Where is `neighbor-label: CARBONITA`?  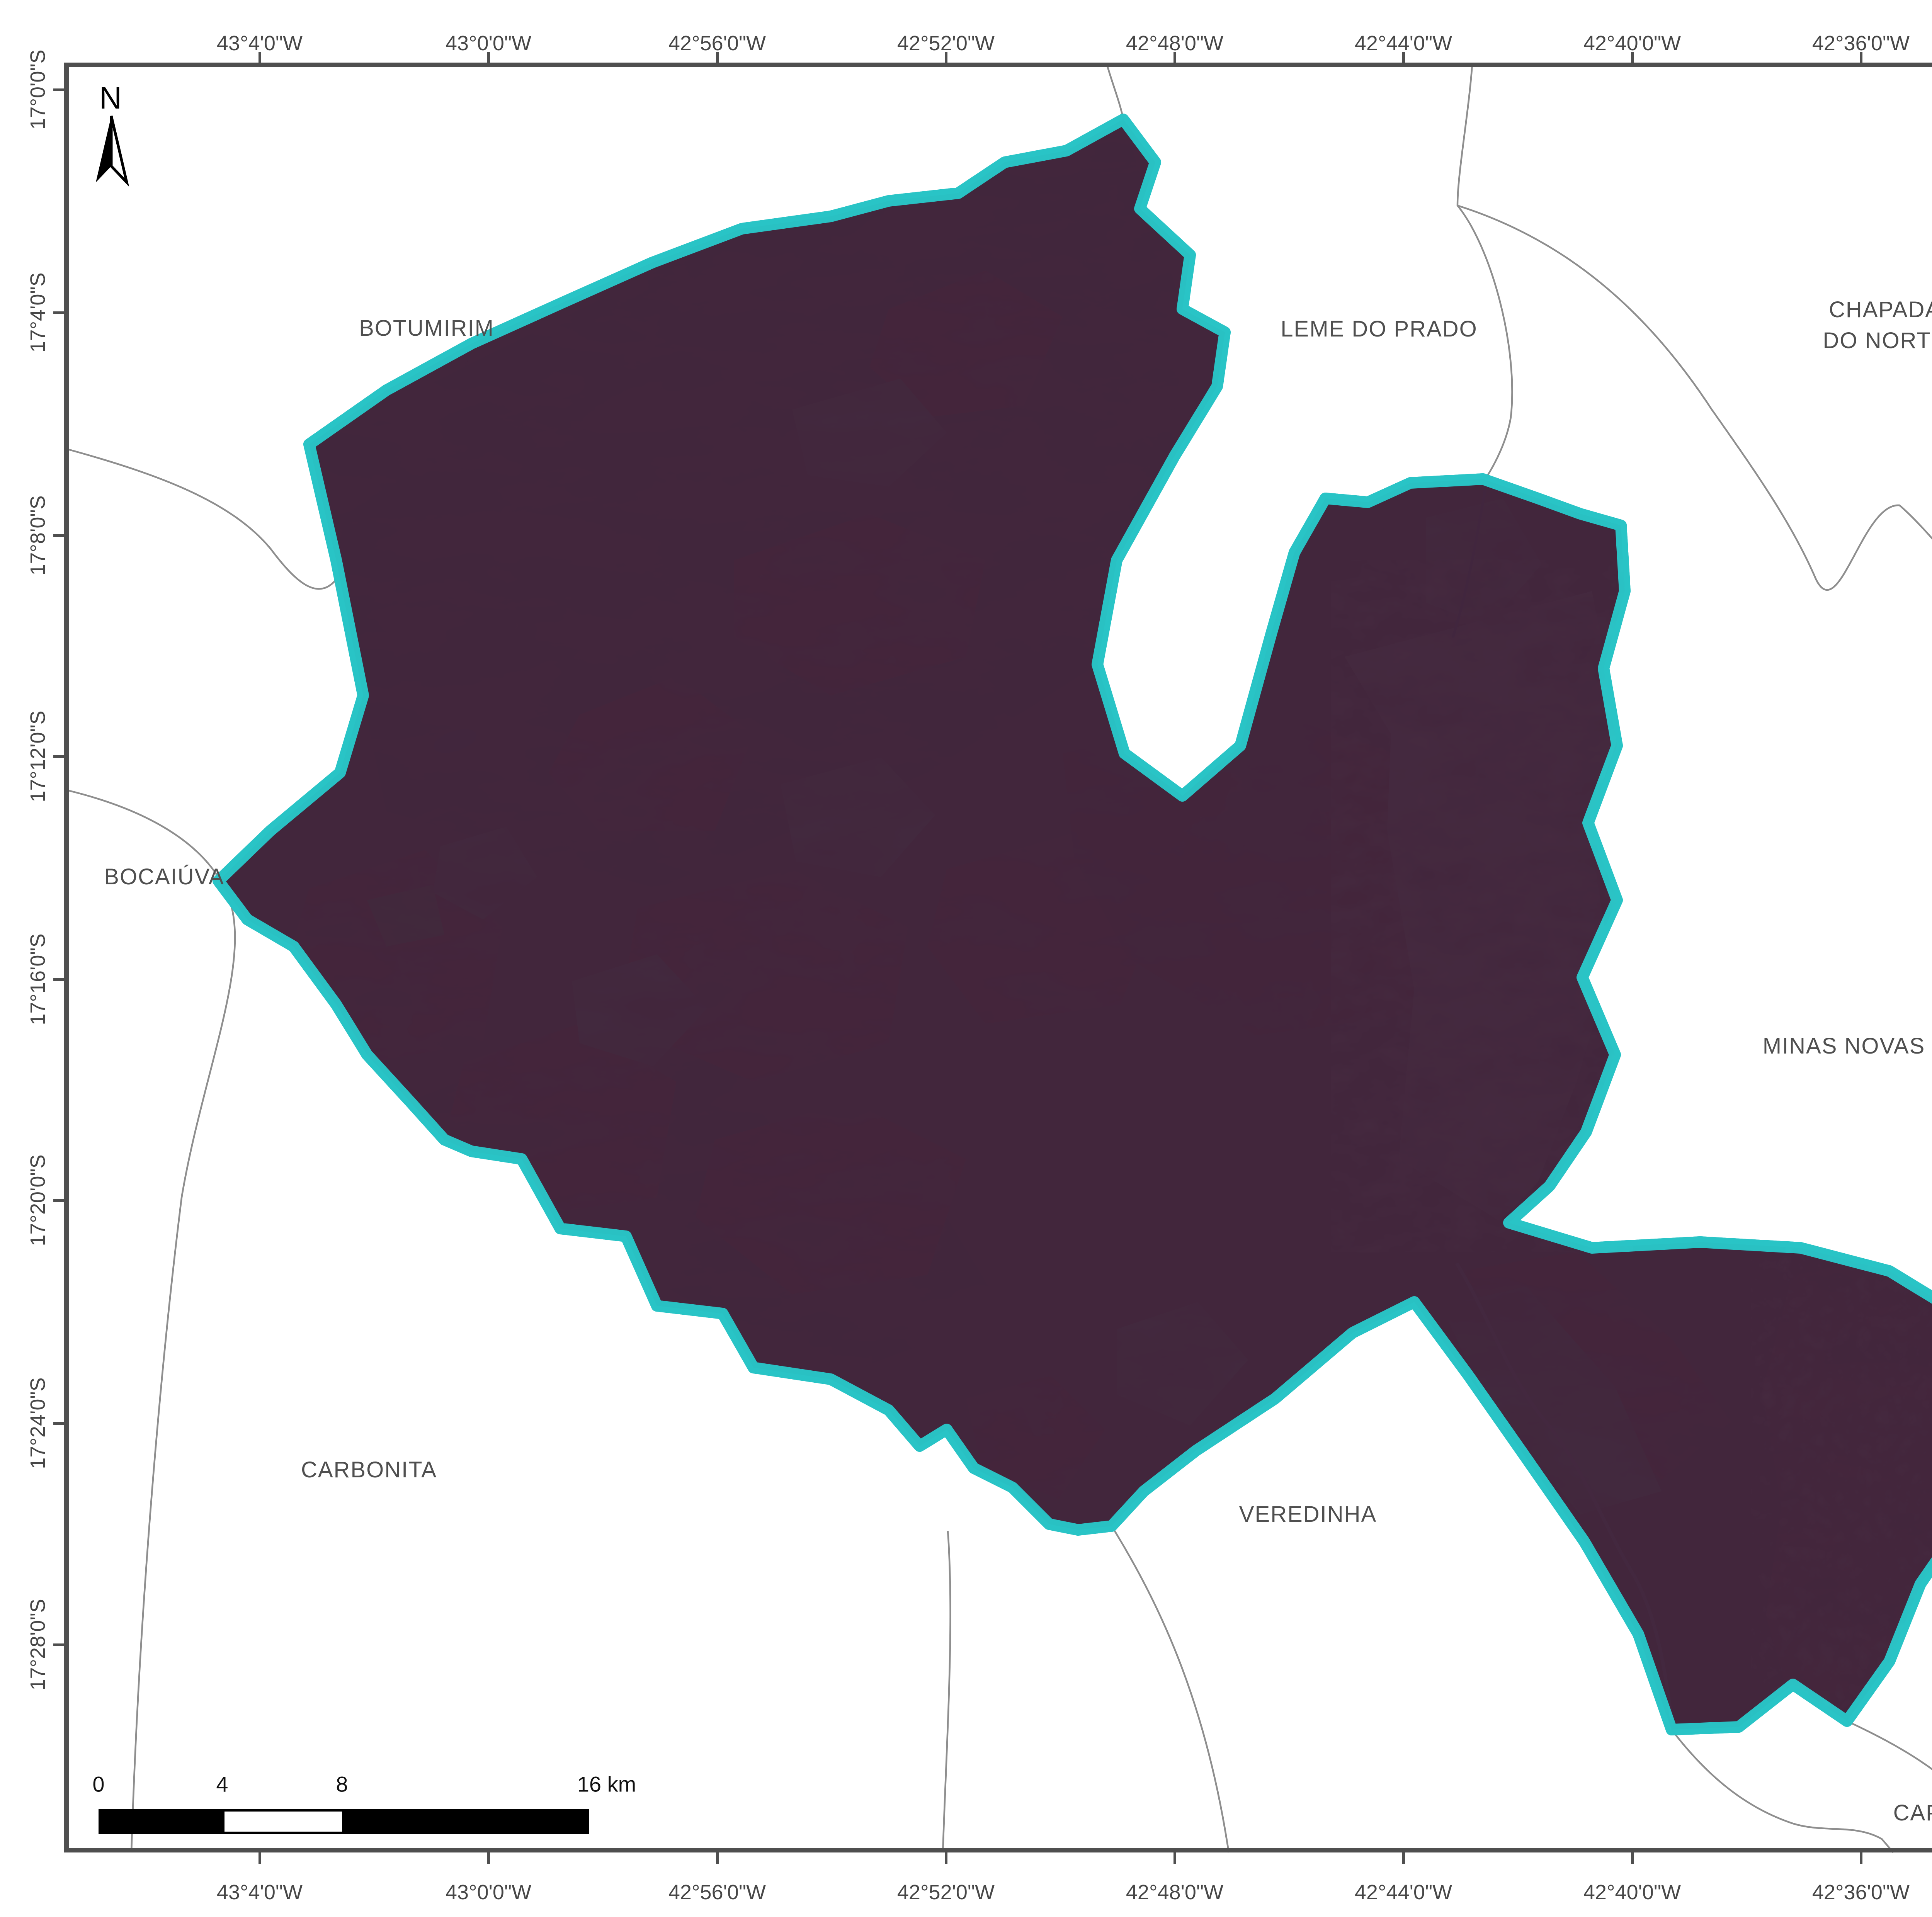
neighbor-label: CARBONITA is located at coordinates (369, 1469).